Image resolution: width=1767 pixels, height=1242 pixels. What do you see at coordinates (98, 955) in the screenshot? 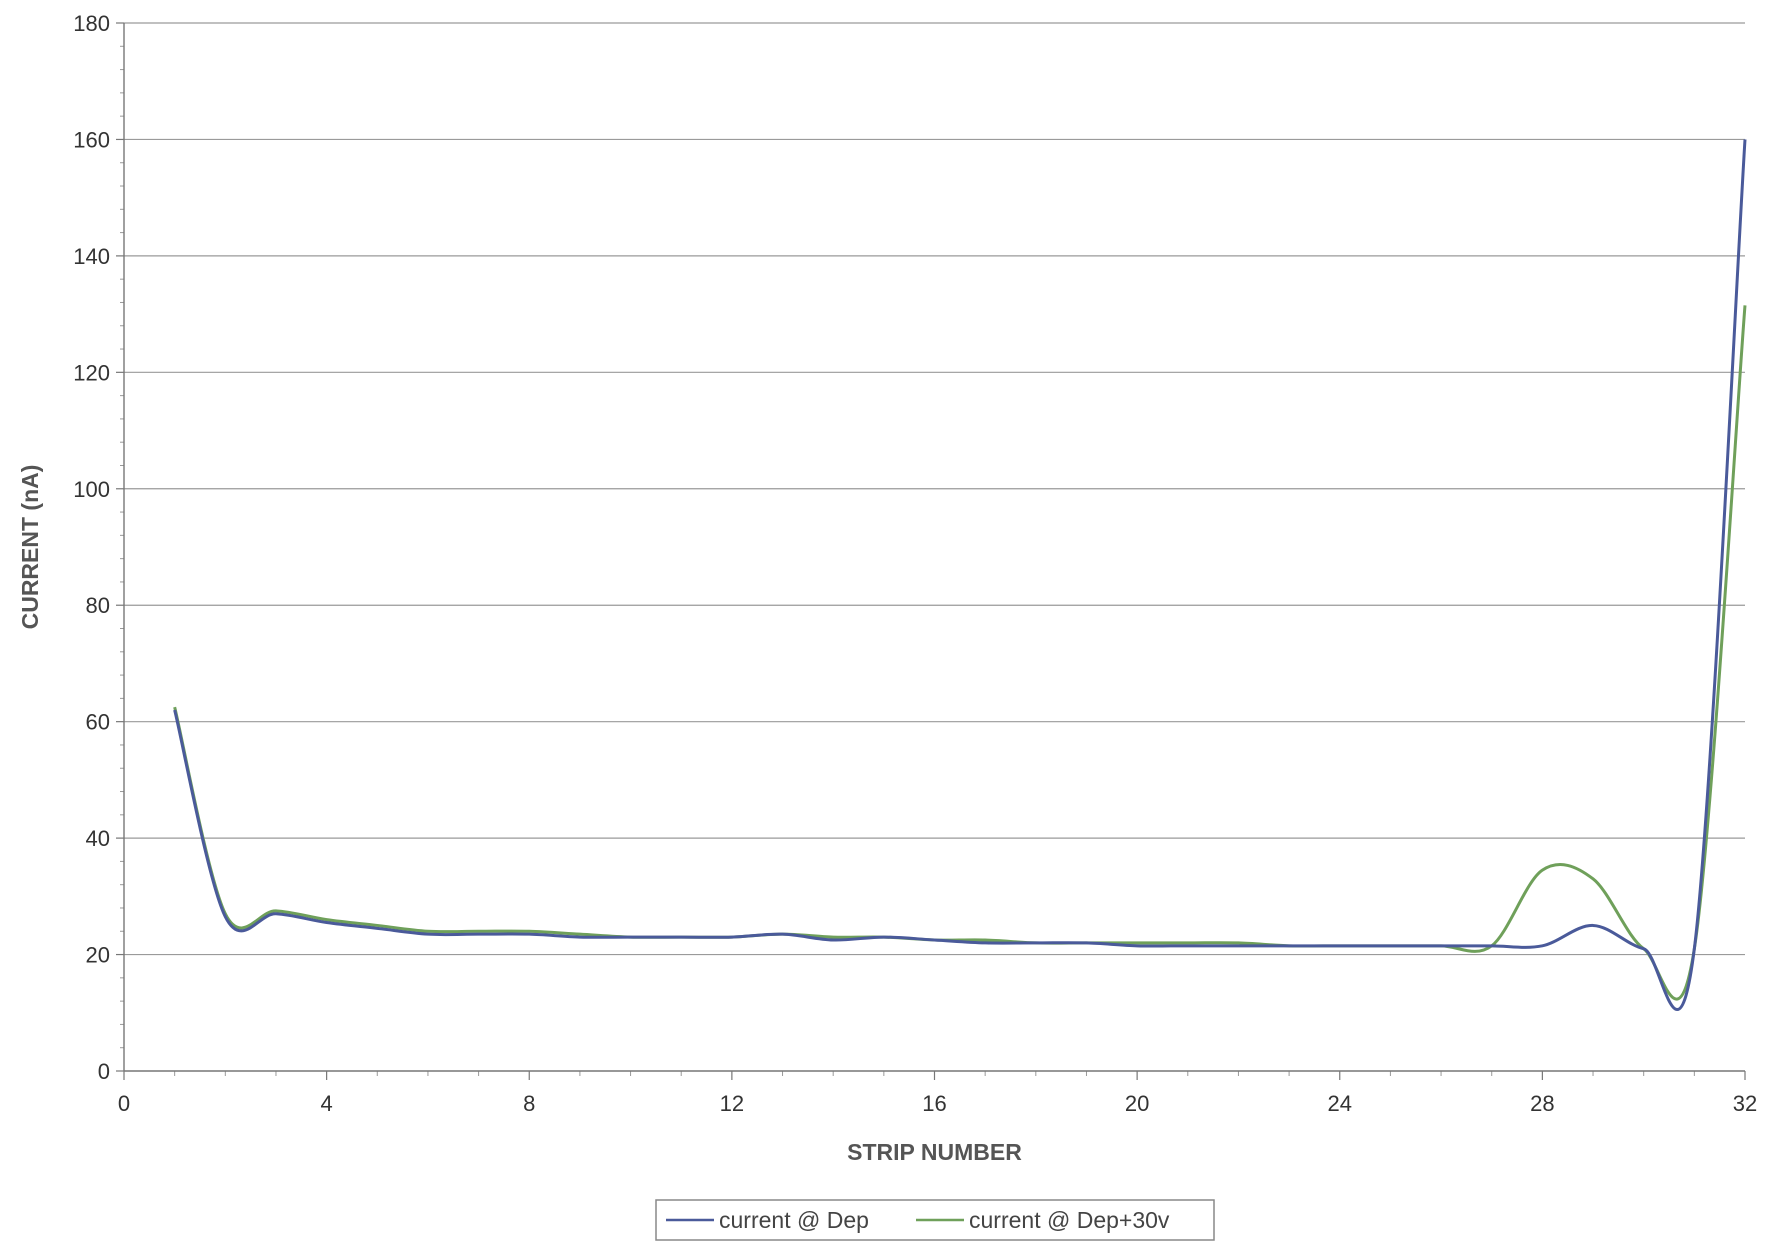
I see `y-tick-label-20: 20` at bounding box center [98, 955].